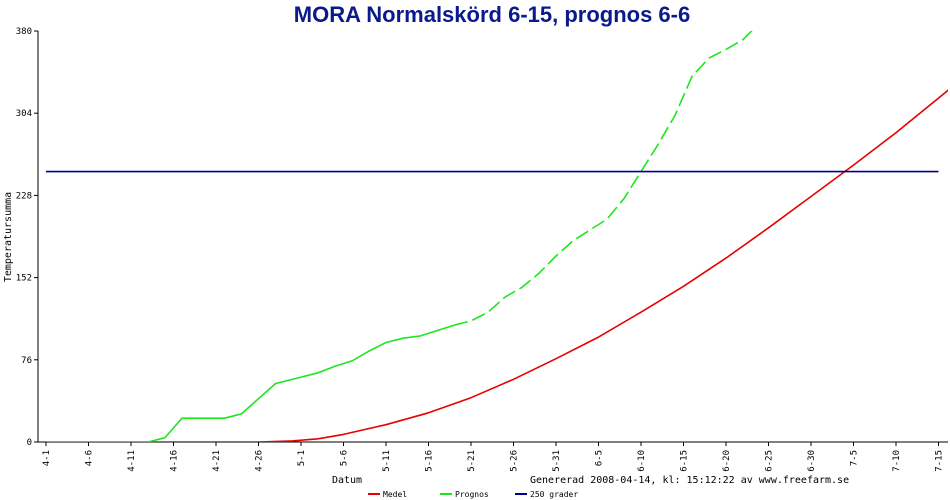 Image resolution: width=950 pixels, height=500 pixels. I want to click on x-axis-label: Datum, so click(347, 480).